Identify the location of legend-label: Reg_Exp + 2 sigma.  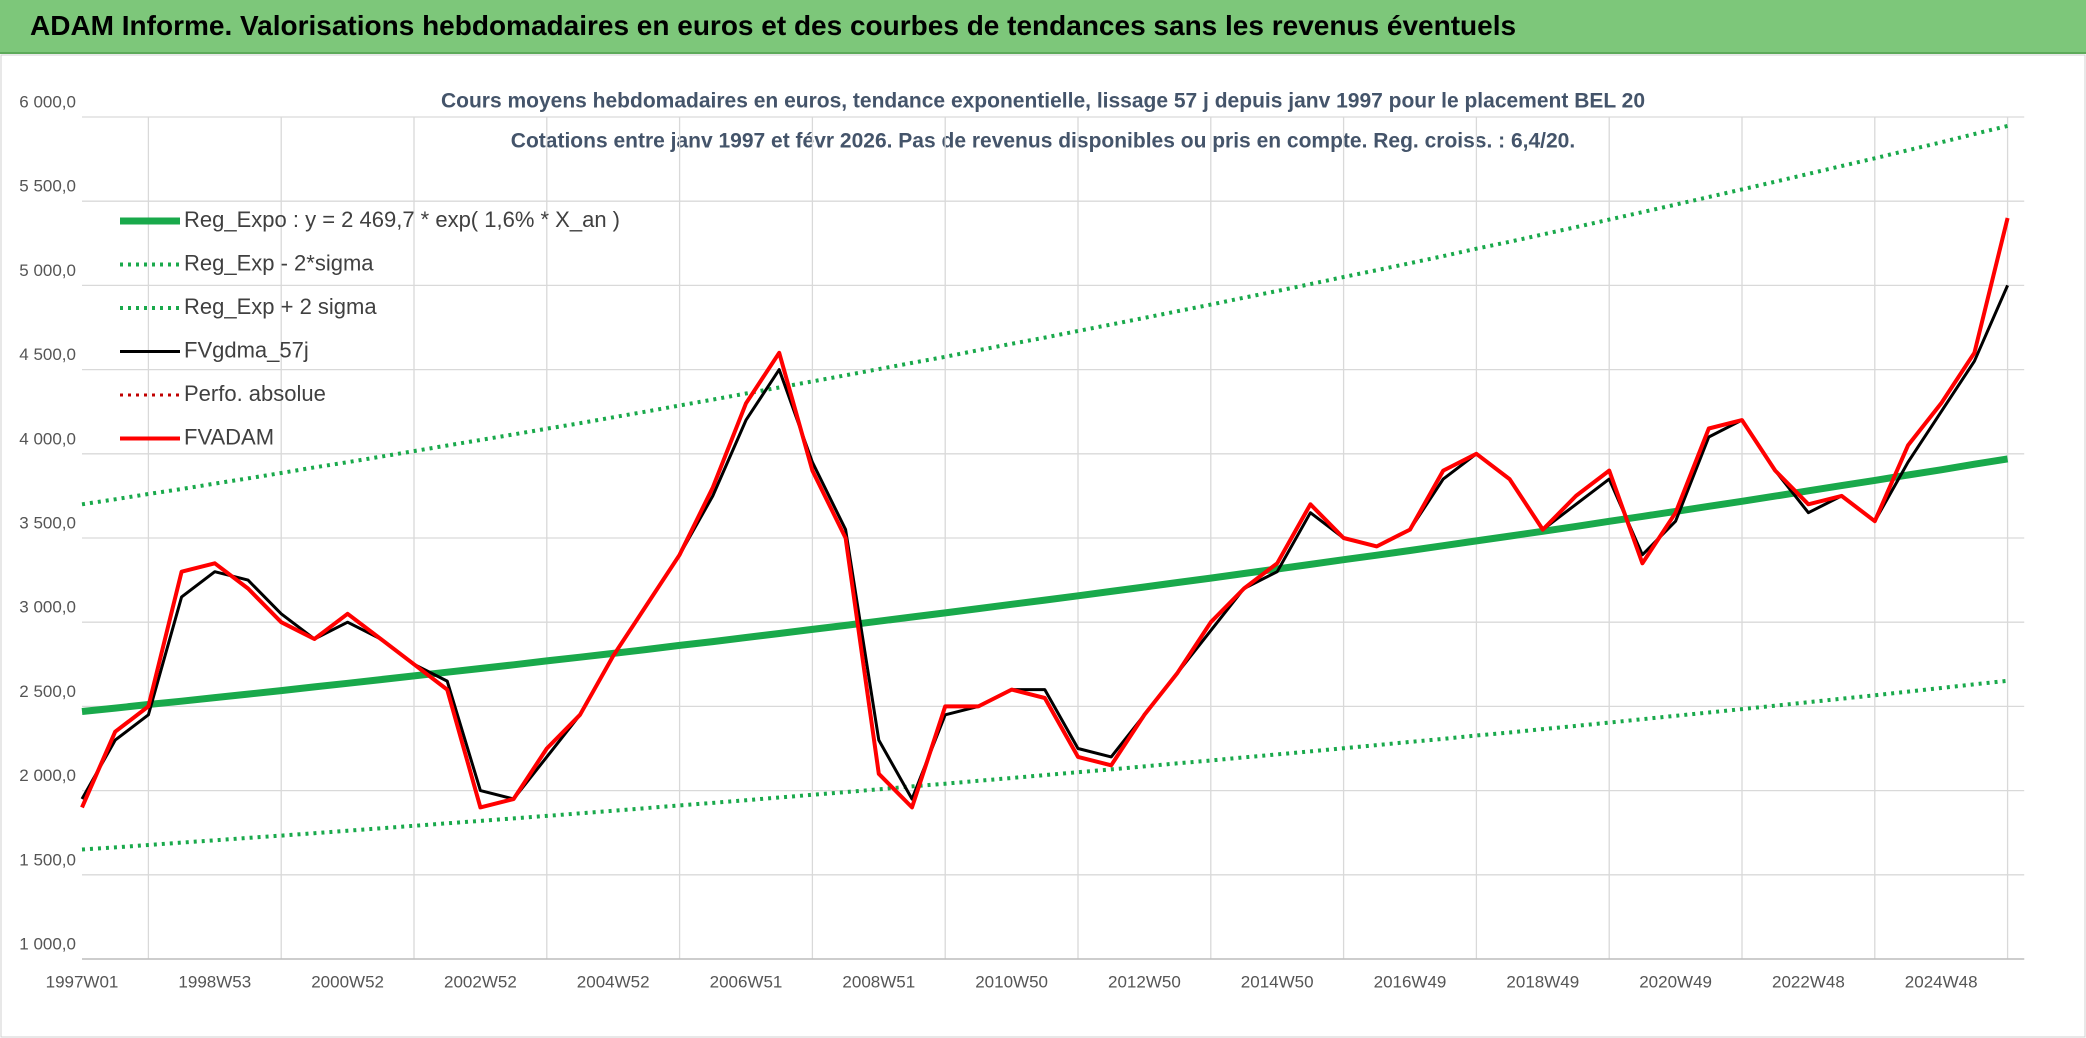
(280, 306).